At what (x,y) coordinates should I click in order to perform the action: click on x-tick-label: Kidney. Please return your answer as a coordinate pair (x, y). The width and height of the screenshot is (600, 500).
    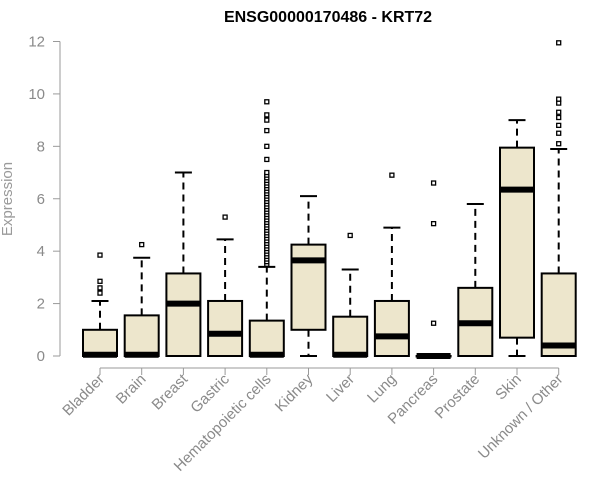
    Looking at the image, I should click on (294, 392).